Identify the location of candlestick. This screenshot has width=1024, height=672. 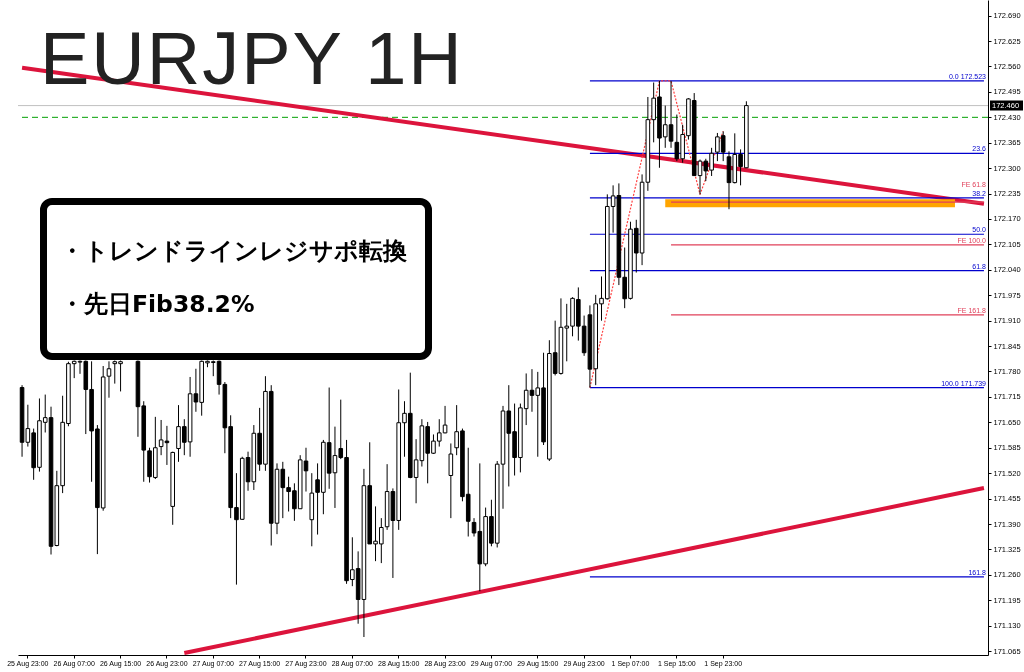
(451, 480).